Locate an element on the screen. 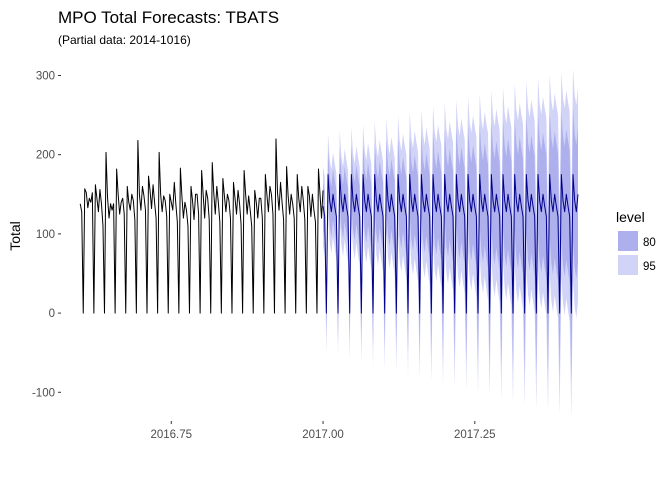 This screenshot has width=672, height=480. forecast-line is located at coordinates (450, 244).